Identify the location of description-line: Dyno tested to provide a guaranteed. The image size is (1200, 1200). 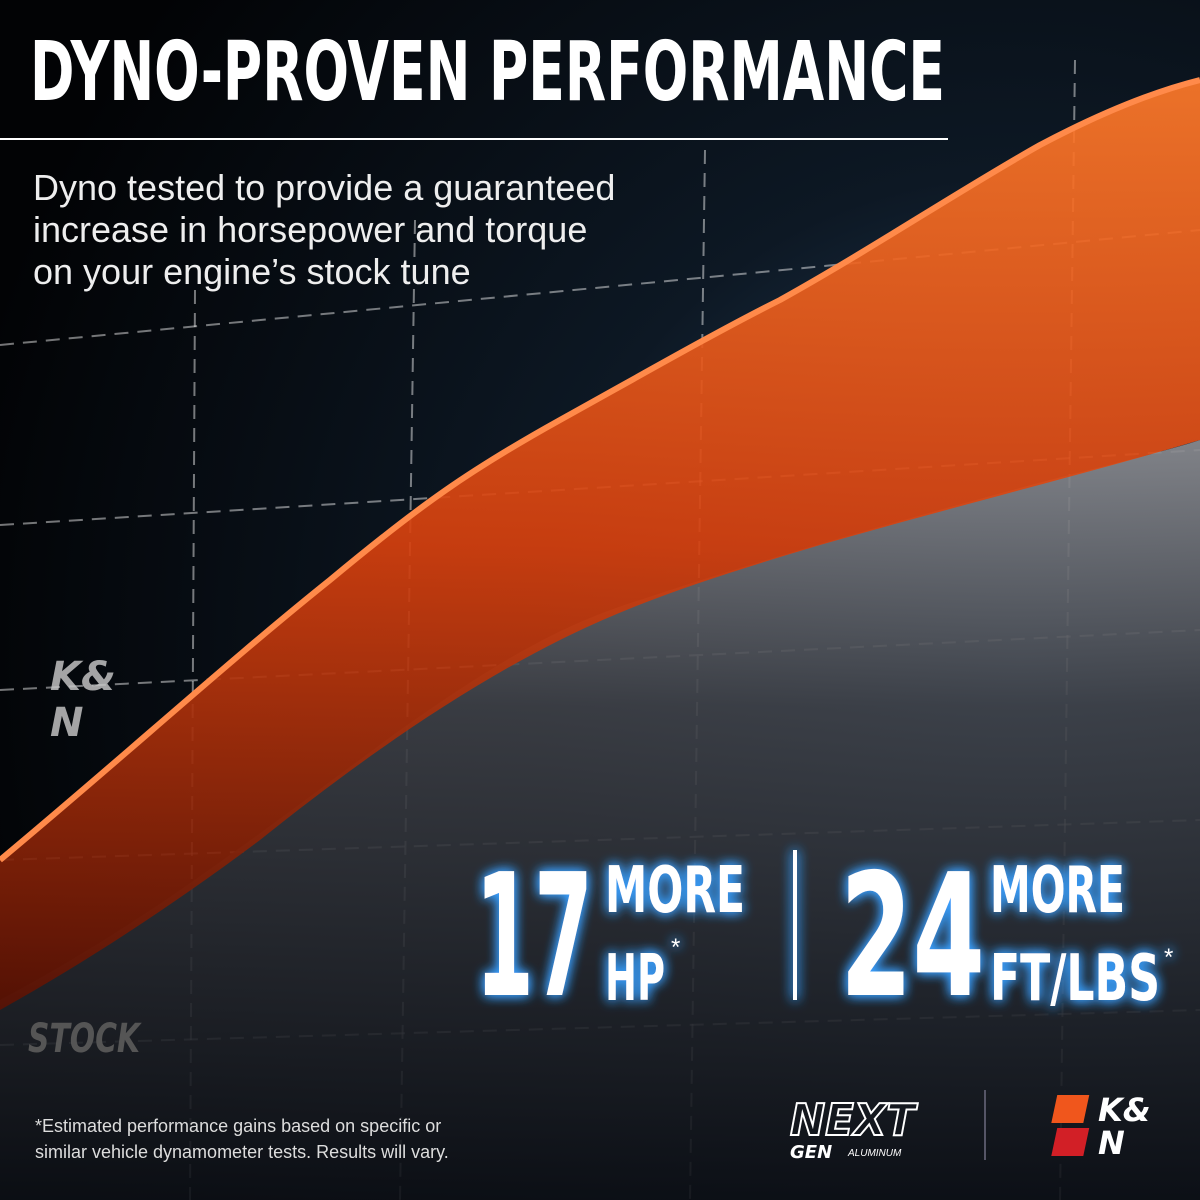
(324, 187).